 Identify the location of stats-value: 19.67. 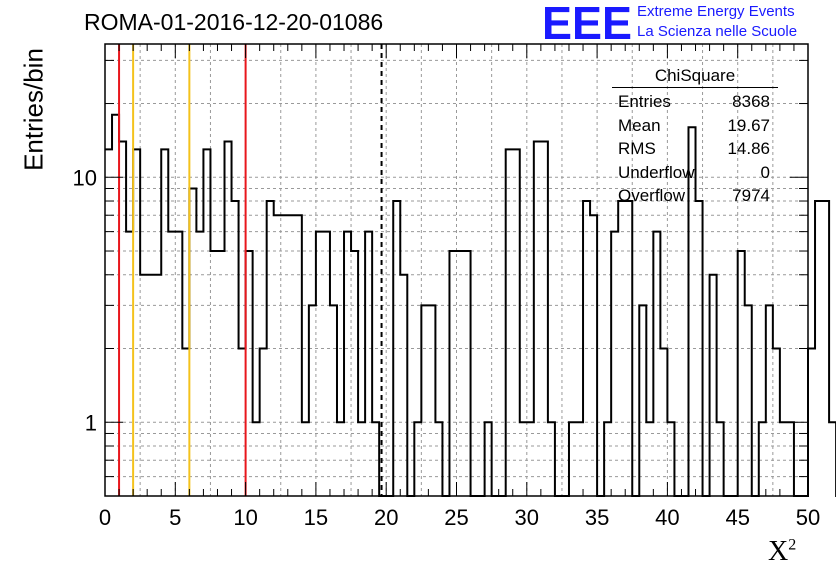
(748, 125).